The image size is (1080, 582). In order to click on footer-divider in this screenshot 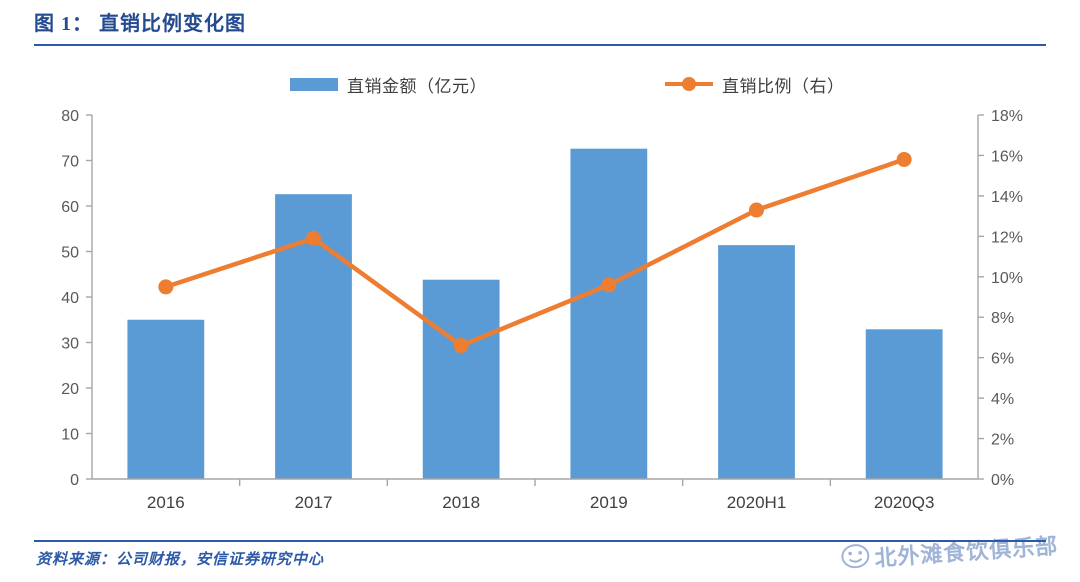, I will do `click(540, 541)`.